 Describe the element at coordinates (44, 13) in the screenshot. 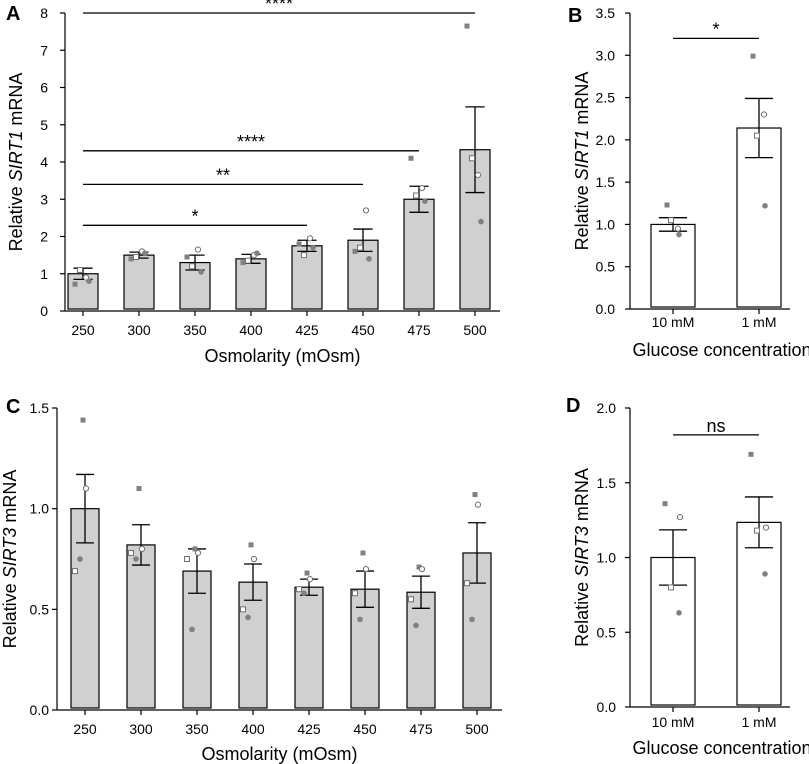

I see `y-tick-label-a: 8` at that location.